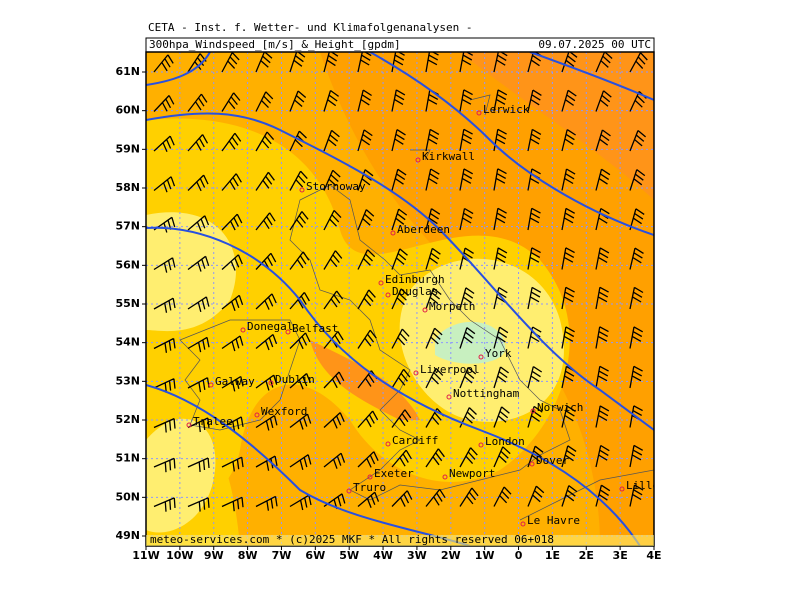 Image resolution: width=800 pixels, height=604 pixels. I want to click on lon-label: 9W, so click(214, 555).